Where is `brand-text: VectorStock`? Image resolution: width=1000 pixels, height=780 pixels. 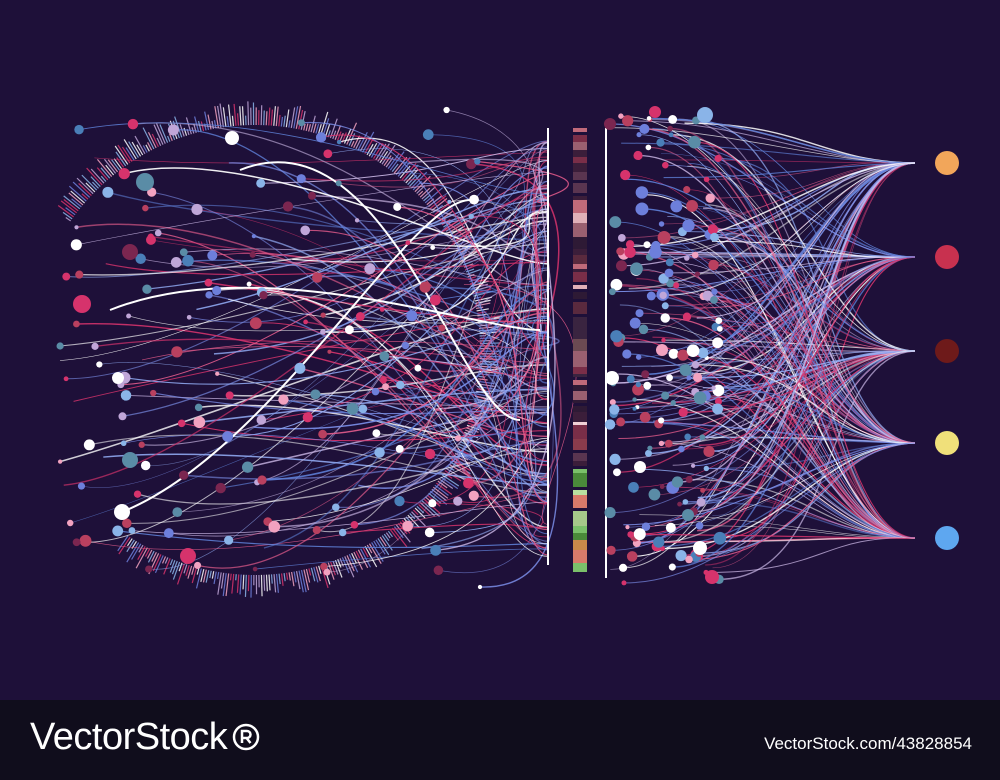
brand-text: VectorStock is located at coordinates (129, 737).